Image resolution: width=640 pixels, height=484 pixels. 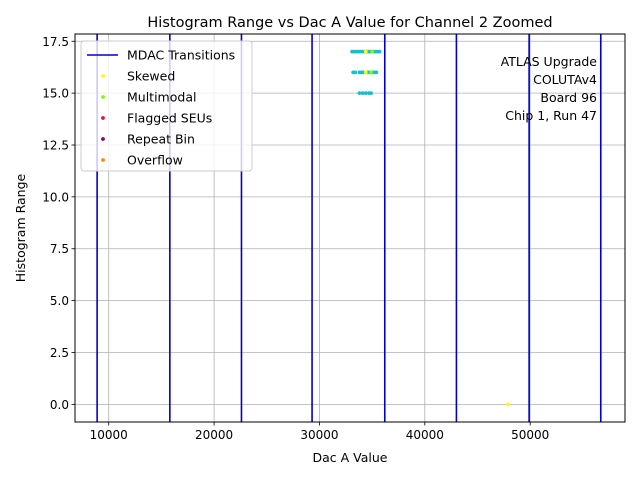 I want to click on legend-label: Multimodal, so click(x=161, y=97).